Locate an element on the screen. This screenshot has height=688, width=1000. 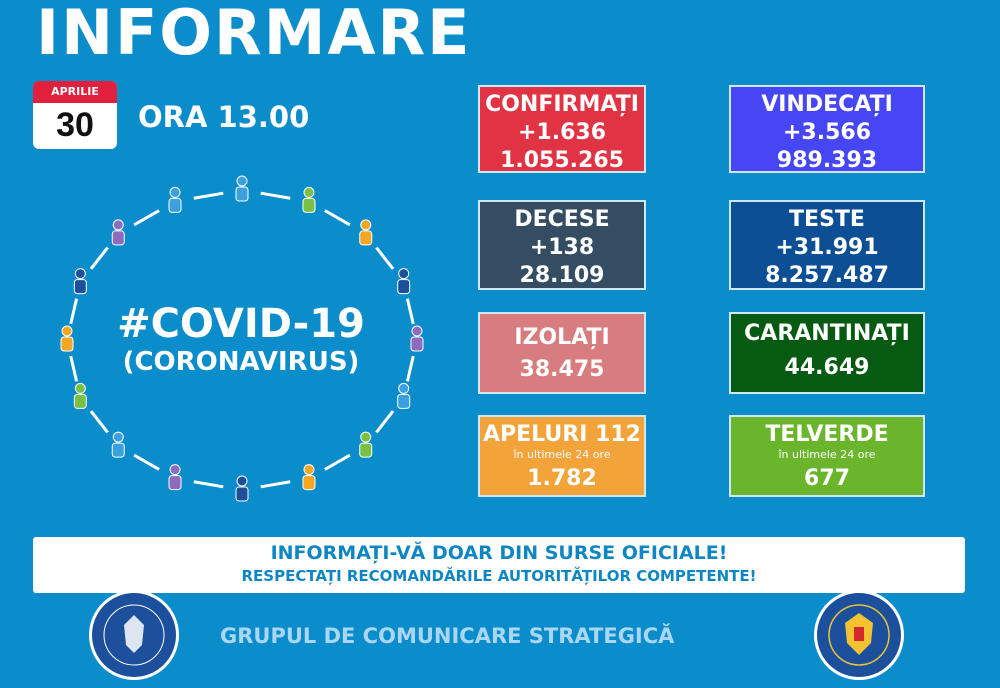
card-total: 1.055.265 is located at coordinates (562, 160).